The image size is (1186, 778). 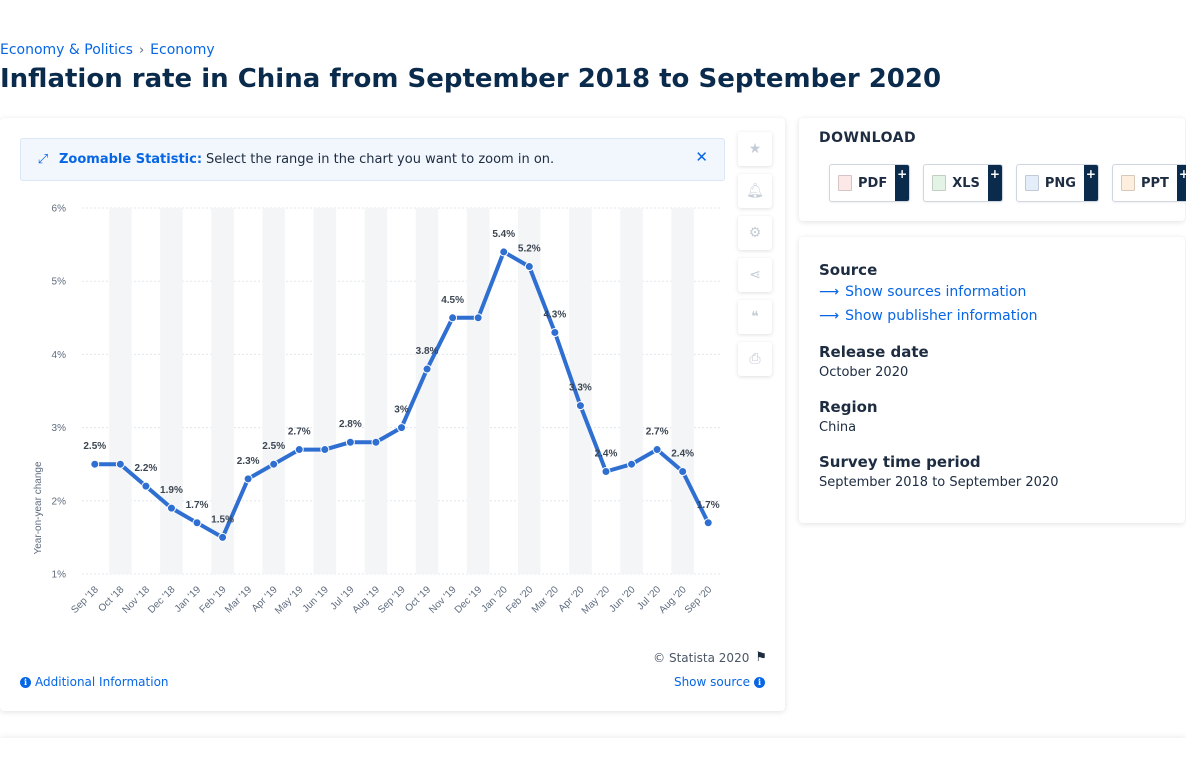 I want to click on download-xls-label: XLS, so click(x=966, y=183).